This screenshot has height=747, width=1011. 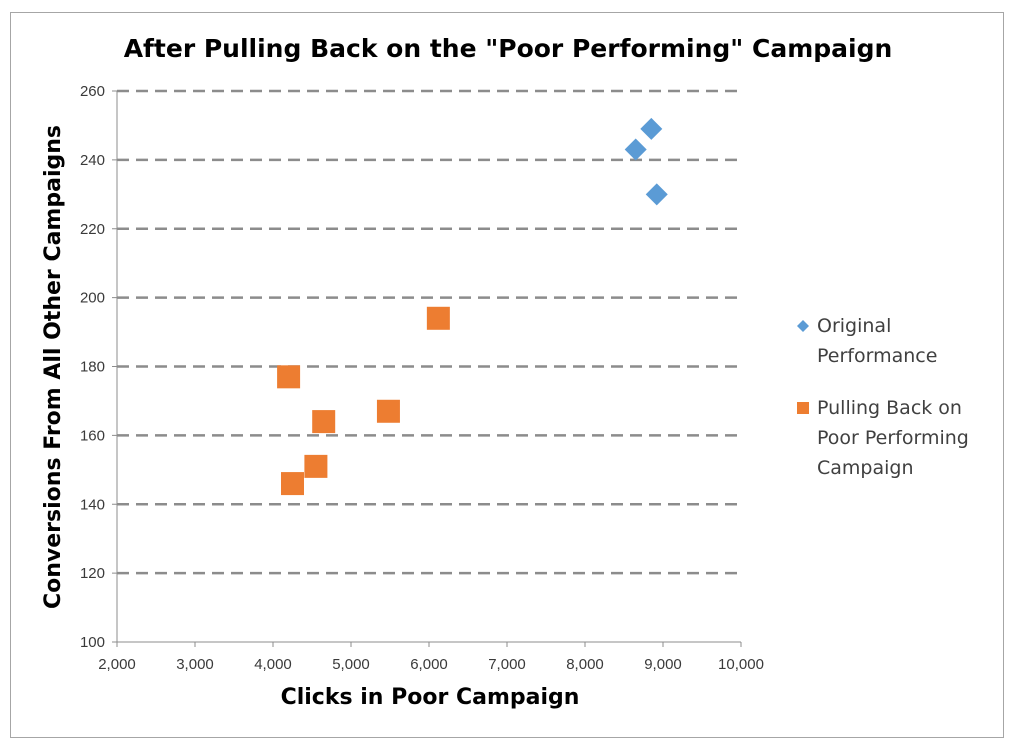 What do you see at coordinates (92, 573) in the screenshot?
I see `y-tick-label: 120` at bounding box center [92, 573].